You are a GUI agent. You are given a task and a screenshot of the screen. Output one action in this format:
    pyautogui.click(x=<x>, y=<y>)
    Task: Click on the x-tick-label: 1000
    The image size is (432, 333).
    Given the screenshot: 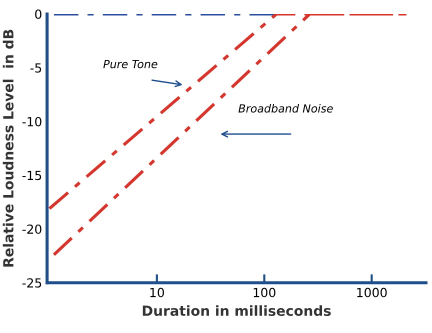 What is the action you would take?
    pyautogui.click(x=372, y=293)
    